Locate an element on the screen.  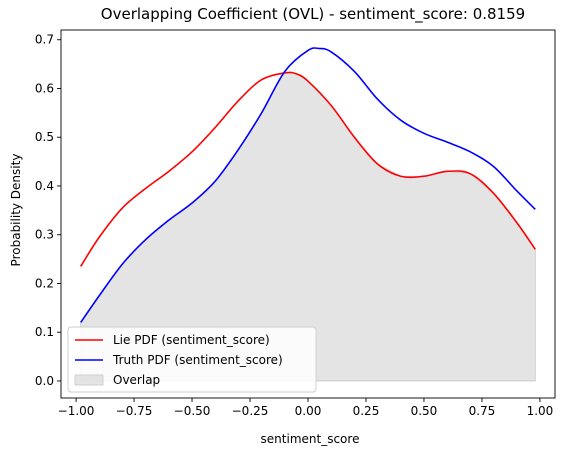
x-tick-label: 0.50 is located at coordinates (424, 411).